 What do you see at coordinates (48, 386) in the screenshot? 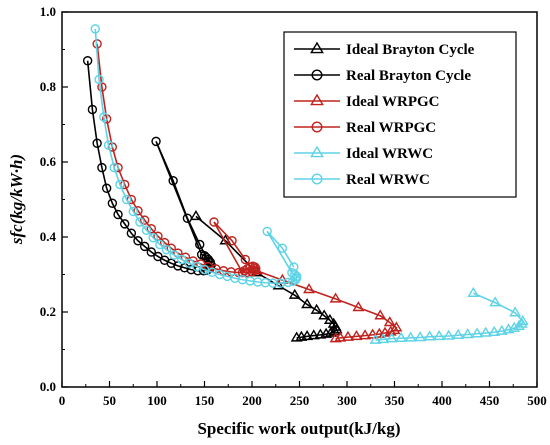
I see `y-tick-label: 0.0` at bounding box center [48, 386].